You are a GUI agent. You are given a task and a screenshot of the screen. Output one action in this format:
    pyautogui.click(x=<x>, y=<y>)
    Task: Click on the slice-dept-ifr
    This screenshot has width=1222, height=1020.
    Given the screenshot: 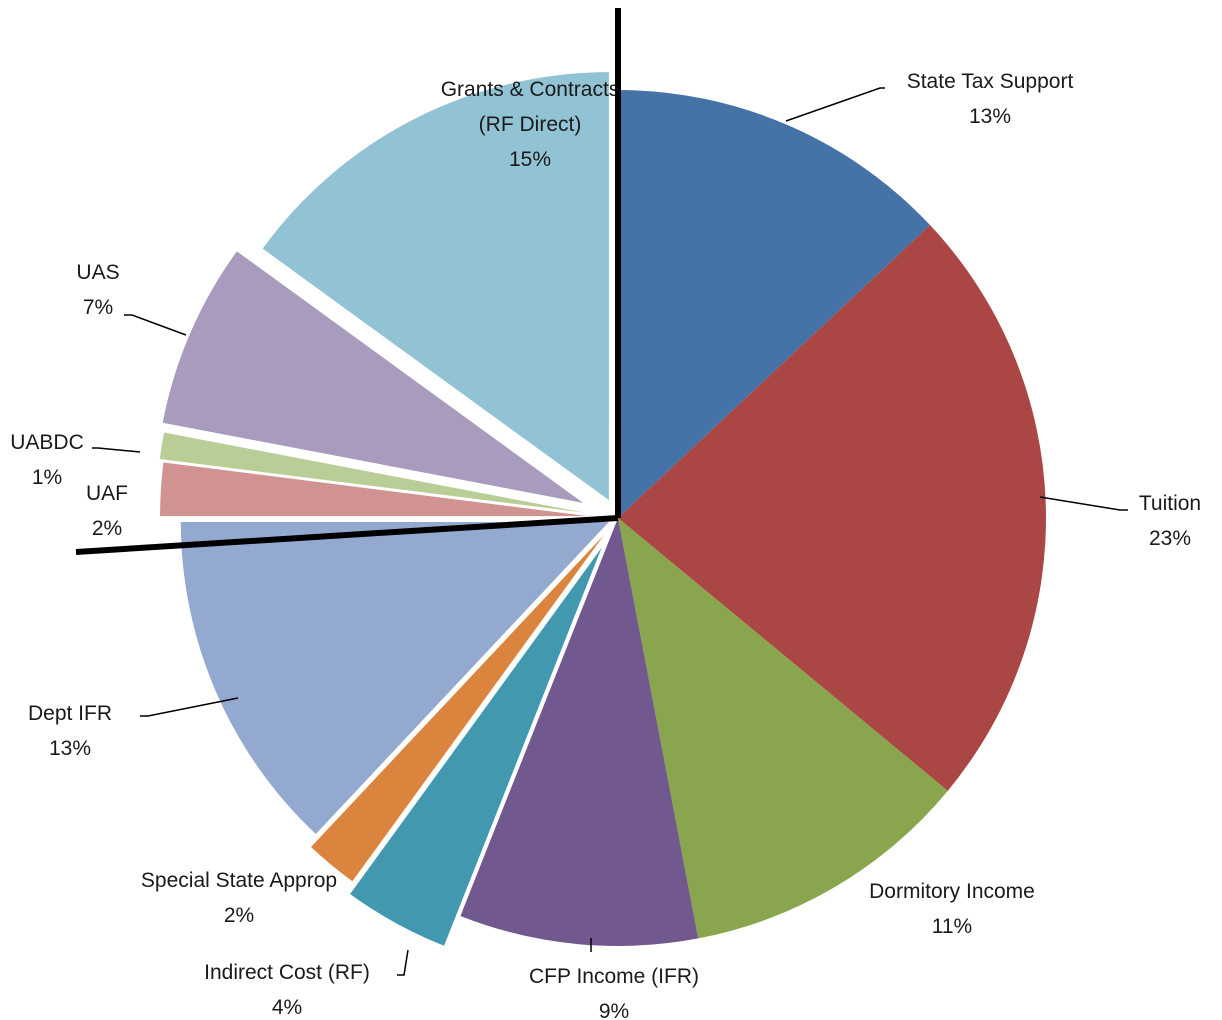 What is the action you would take?
    pyautogui.click(x=394, y=677)
    